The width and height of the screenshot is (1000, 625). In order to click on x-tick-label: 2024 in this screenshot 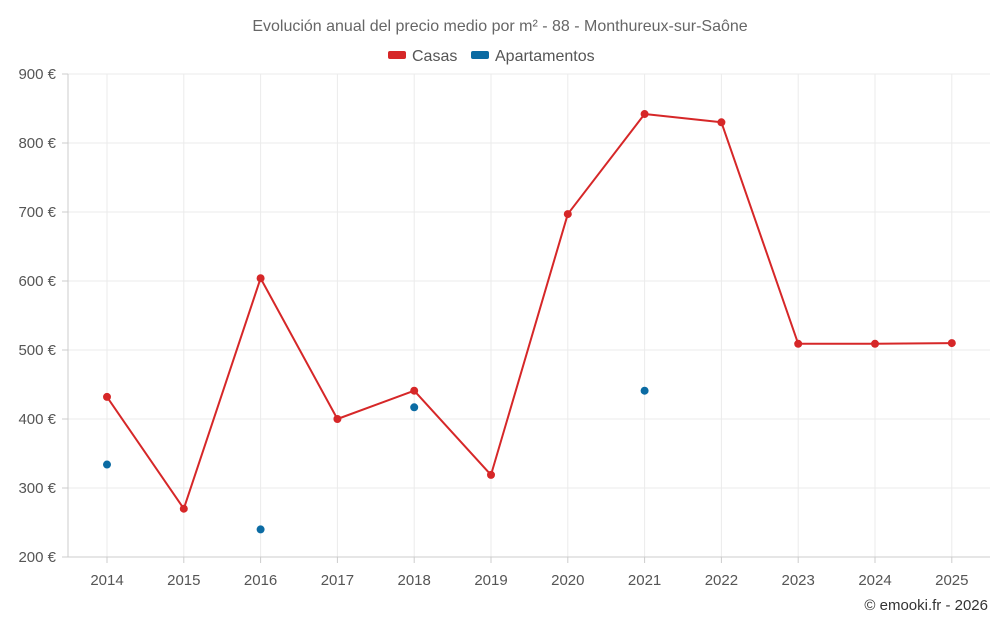, I will do `click(874, 580)`.